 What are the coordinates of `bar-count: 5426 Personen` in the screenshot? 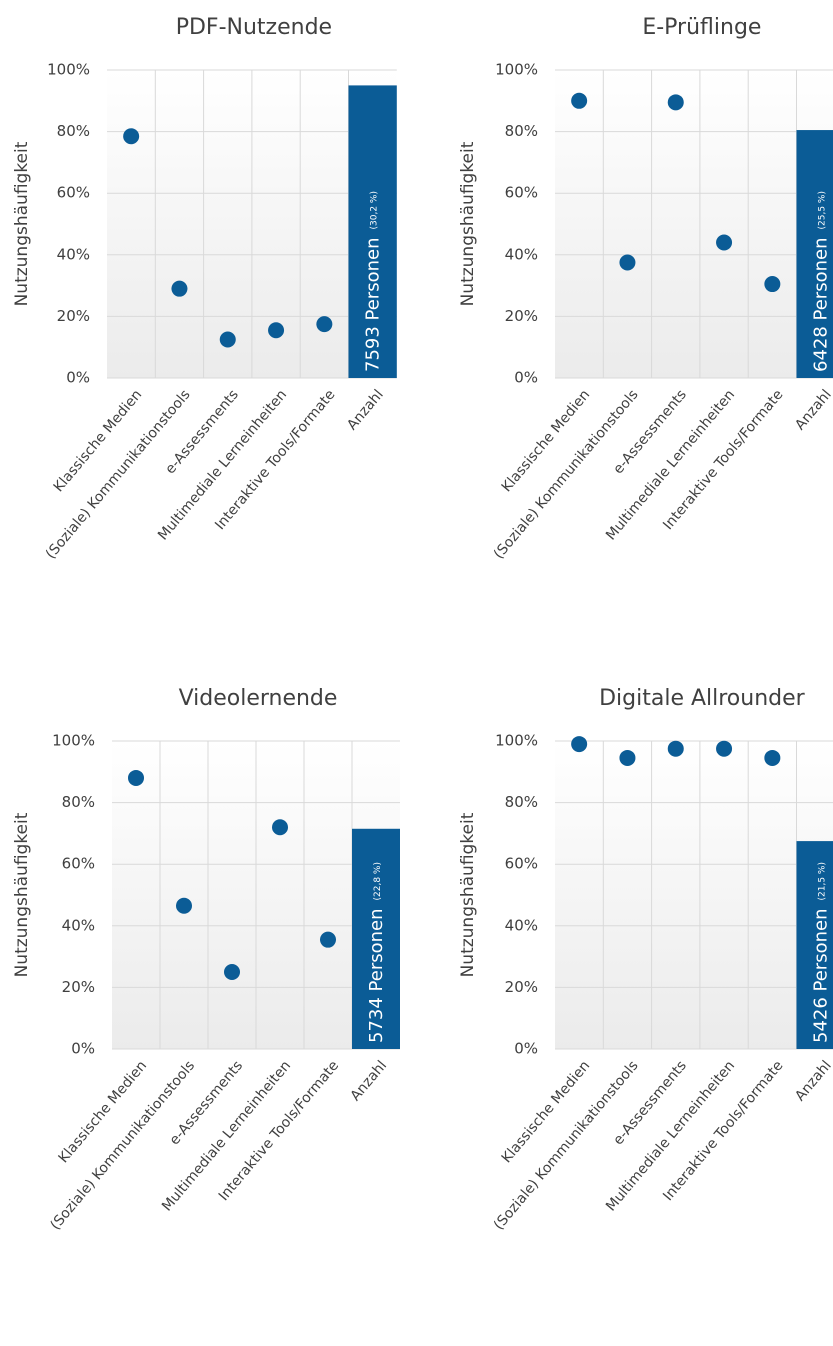 It's located at (821, 976).